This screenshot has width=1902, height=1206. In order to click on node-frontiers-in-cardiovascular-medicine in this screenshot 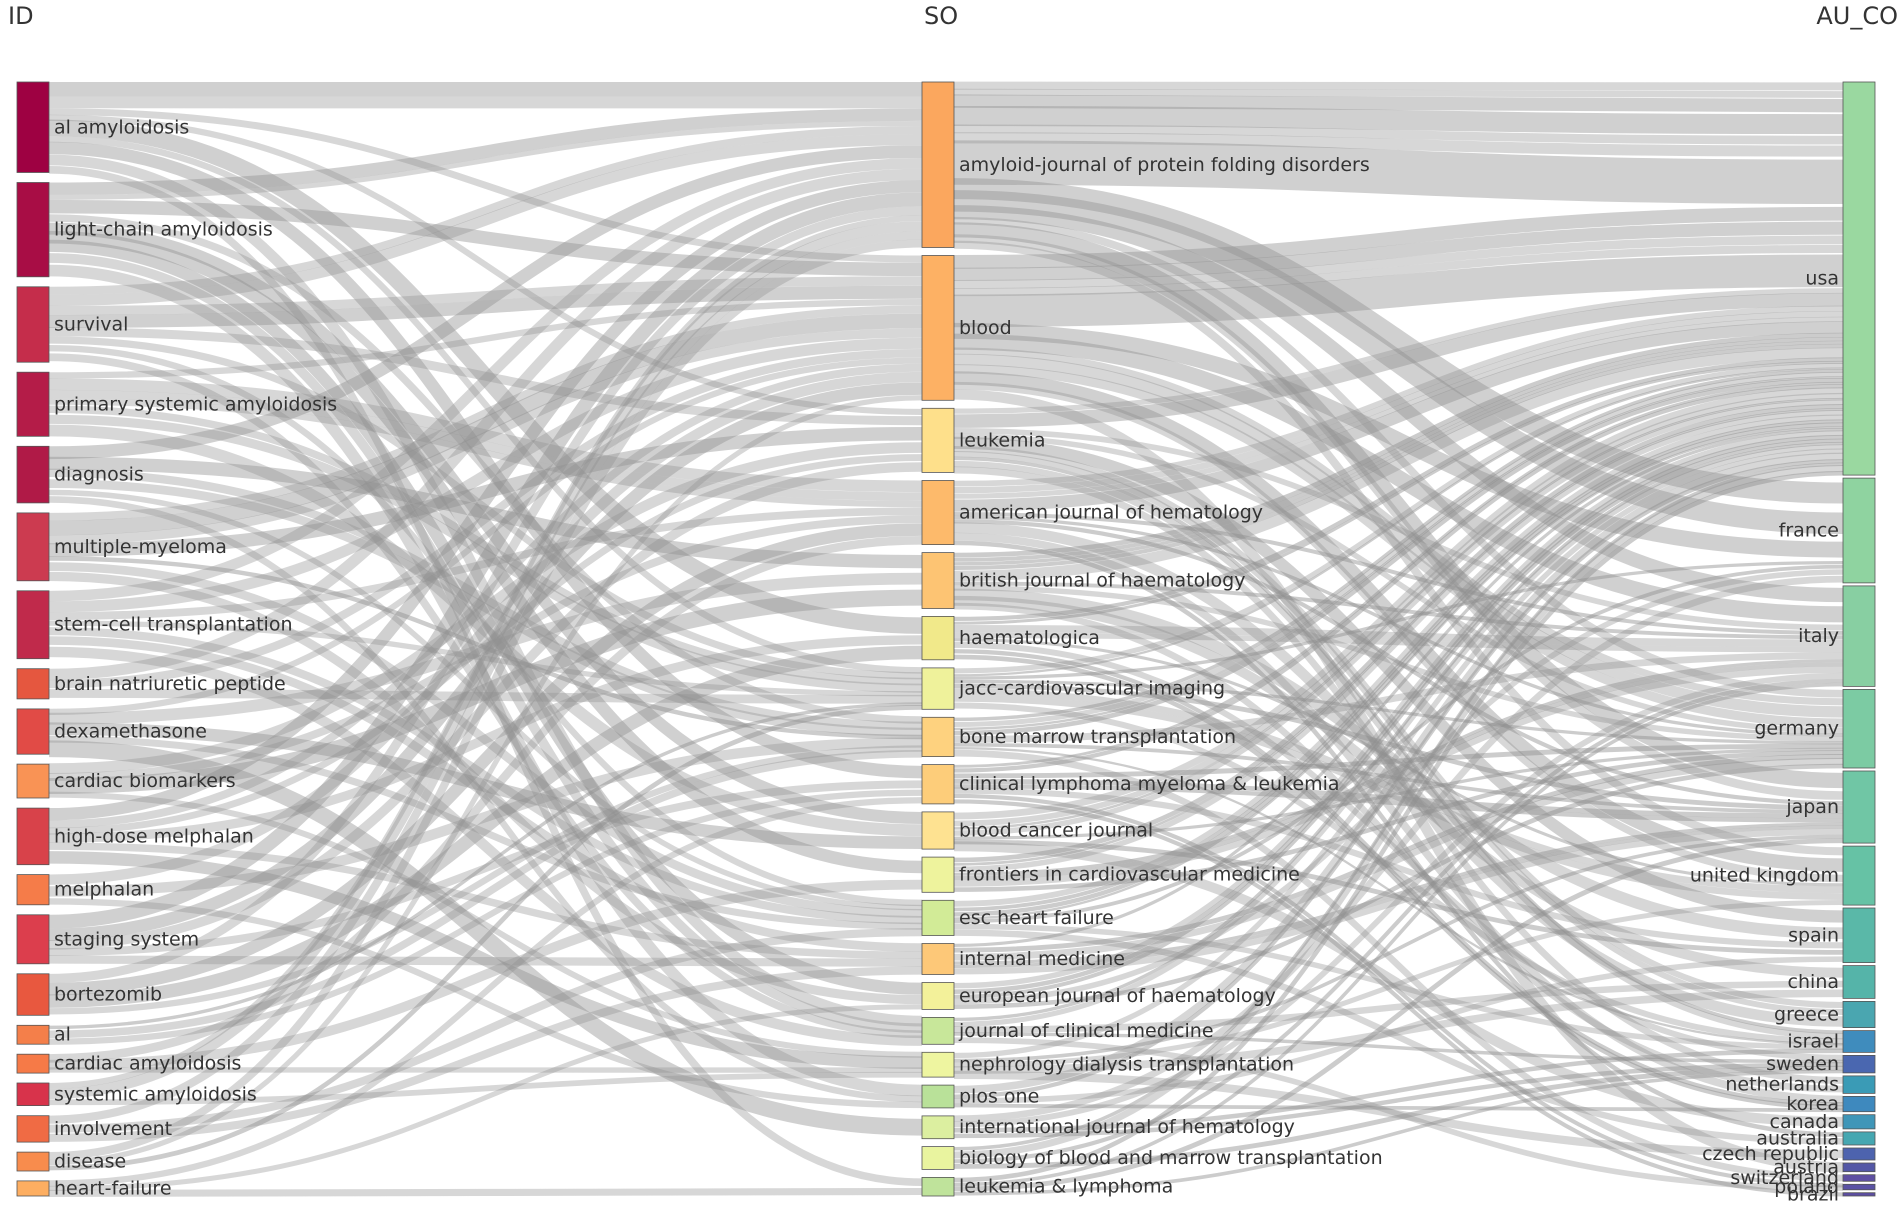, I will do `click(938, 874)`.